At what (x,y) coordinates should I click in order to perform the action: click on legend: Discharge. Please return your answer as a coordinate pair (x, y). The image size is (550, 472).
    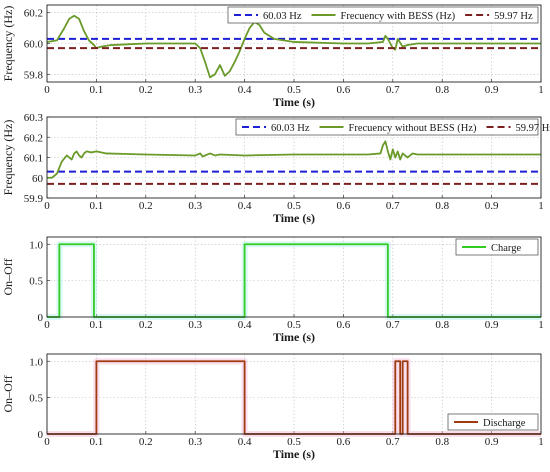
    Looking at the image, I should click on (493, 422).